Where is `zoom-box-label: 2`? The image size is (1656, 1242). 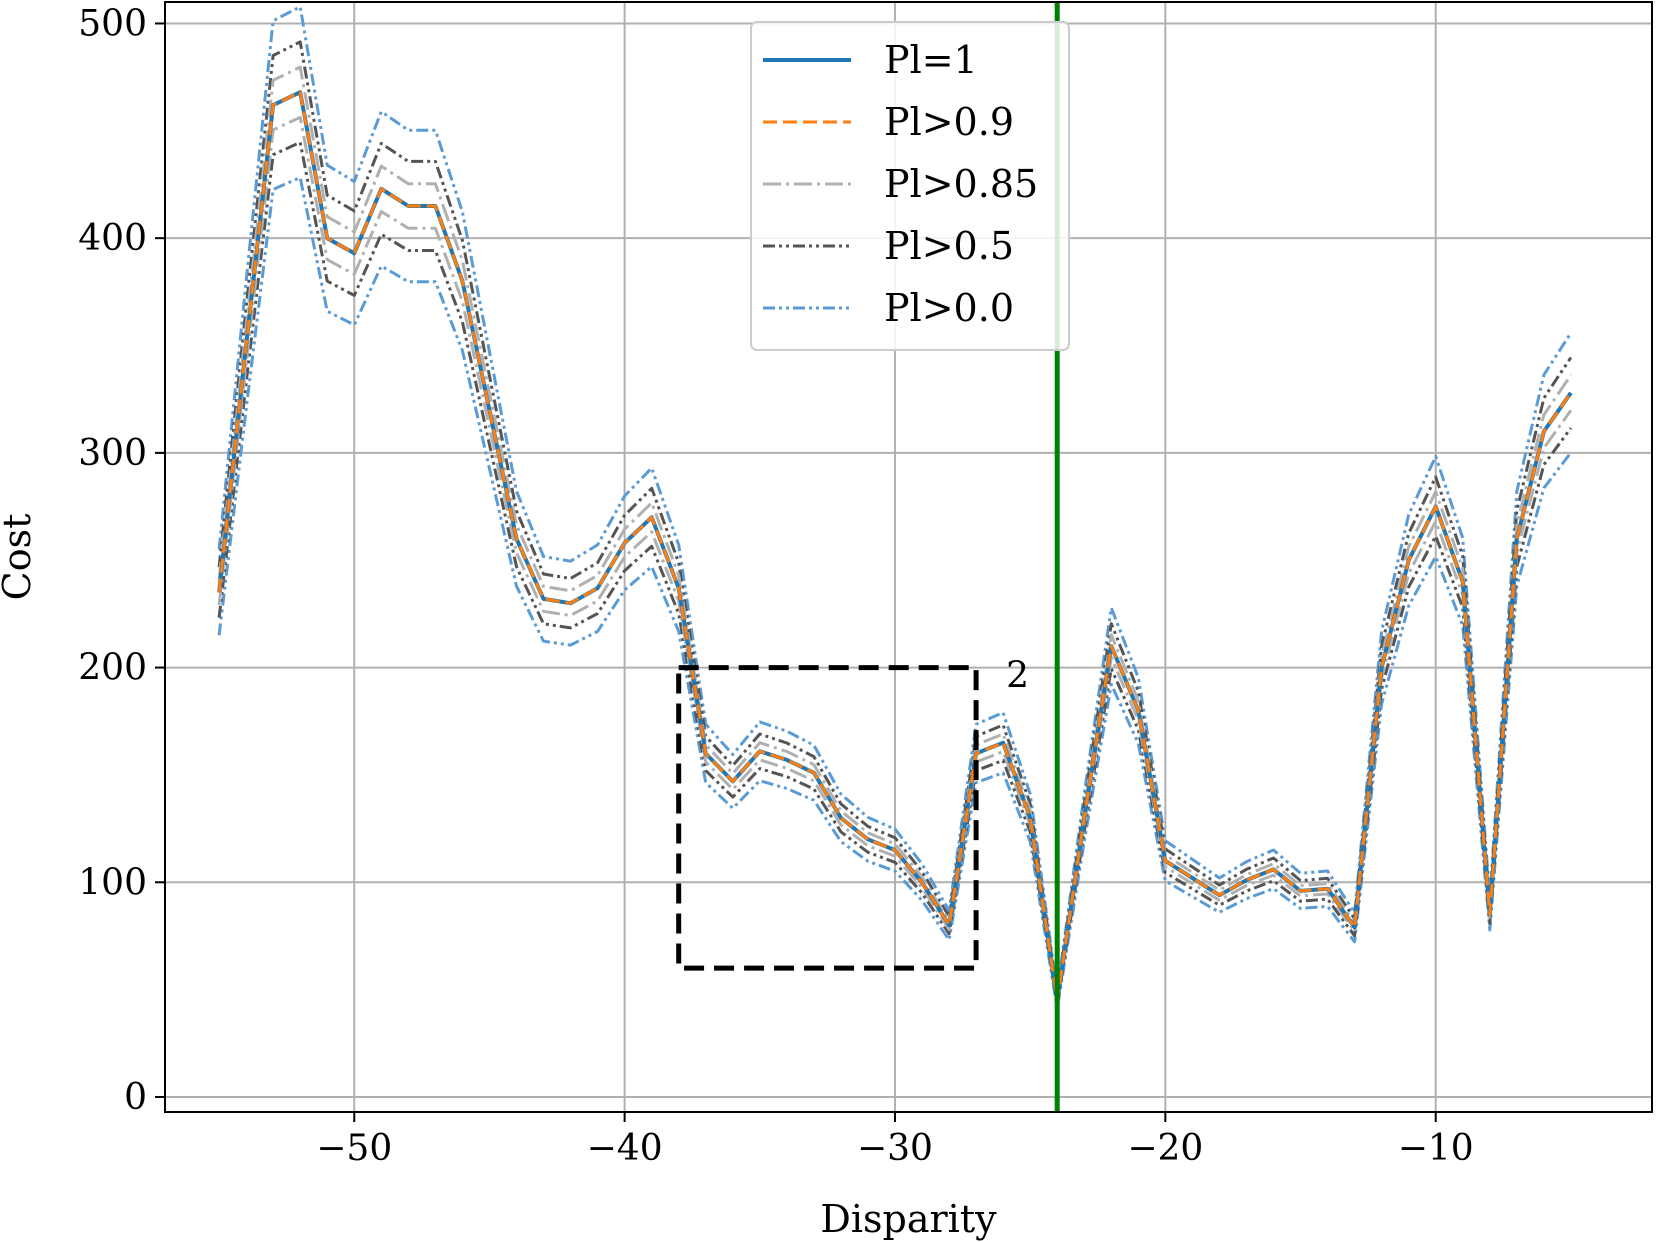
zoom-box-label: 2 is located at coordinates (1017, 676).